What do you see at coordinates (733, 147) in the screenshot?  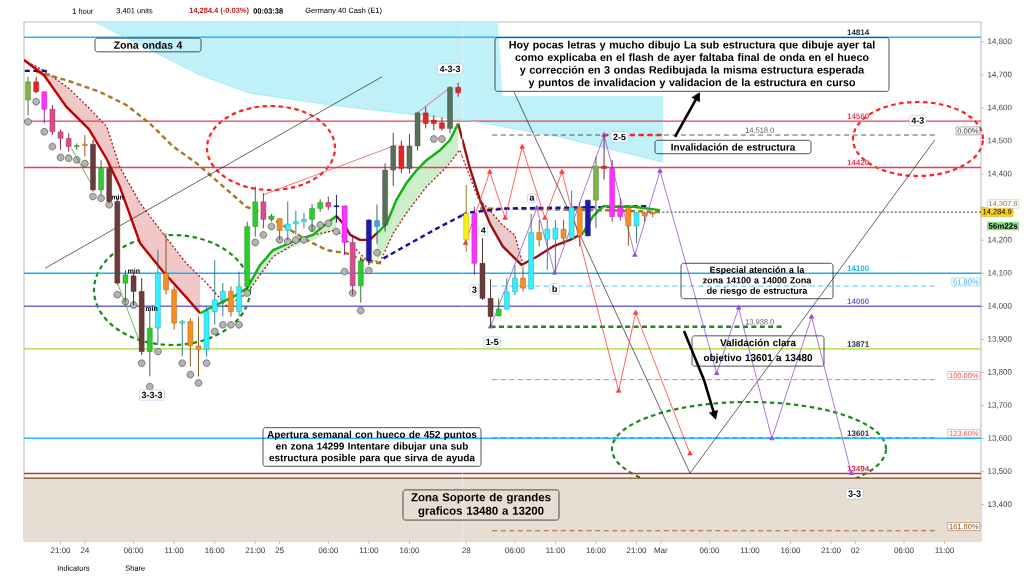 I see `annotation: Invalidación de estructura` at bounding box center [733, 147].